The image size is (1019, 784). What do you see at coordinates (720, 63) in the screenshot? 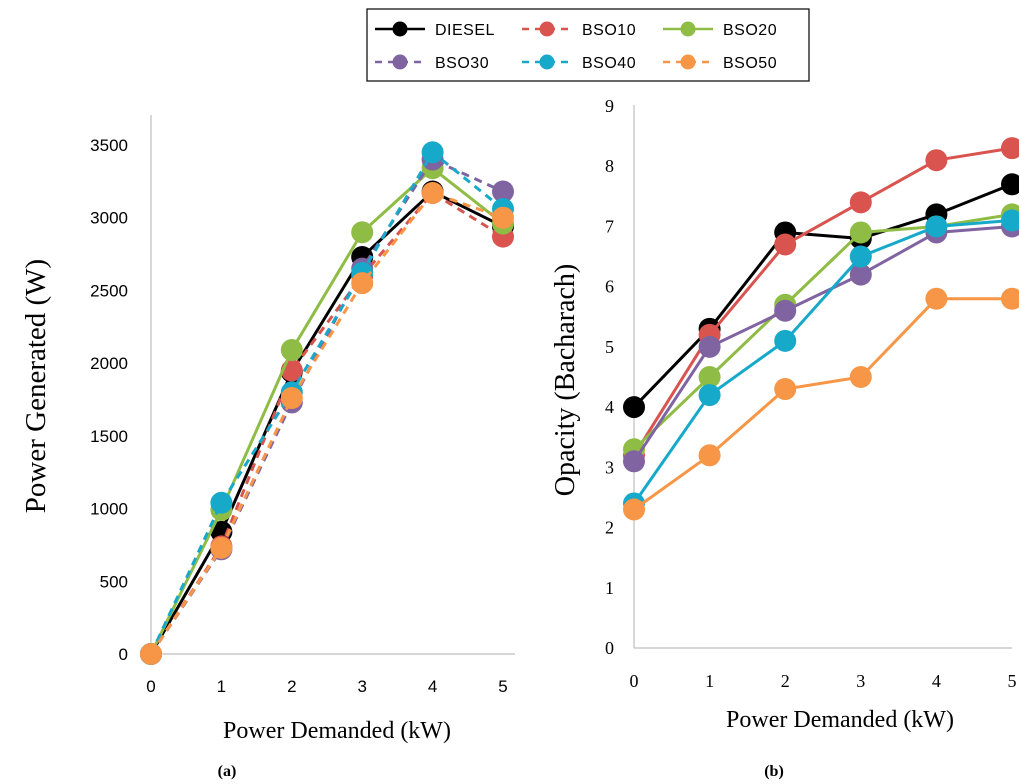
I see `legend-entry-bso50: BSO50` at bounding box center [720, 63].